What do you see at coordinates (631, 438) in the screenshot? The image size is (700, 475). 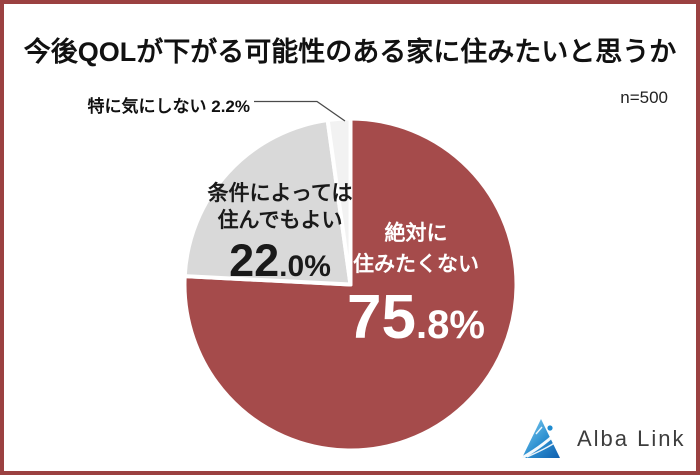 I see `albalink-logo-text: Alba Link` at bounding box center [631, 438].